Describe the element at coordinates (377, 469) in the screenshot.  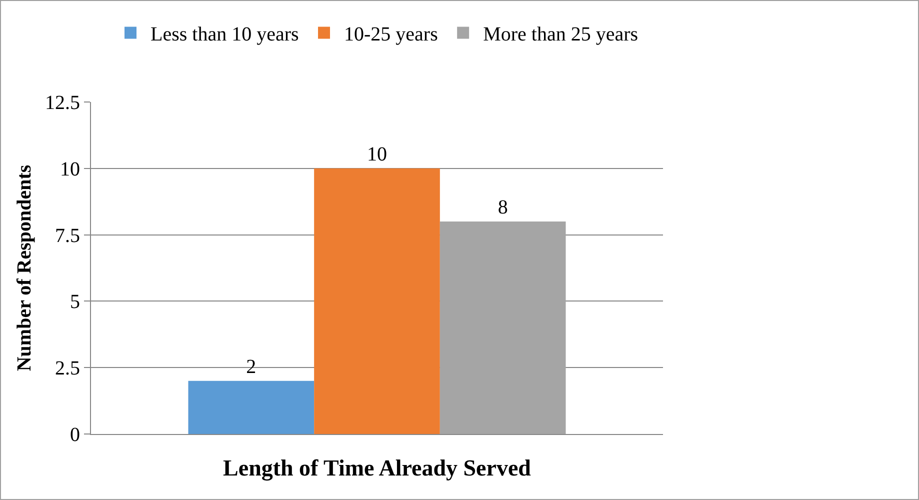
I see `x-axis-title: Length of Time Already Served` at that location.